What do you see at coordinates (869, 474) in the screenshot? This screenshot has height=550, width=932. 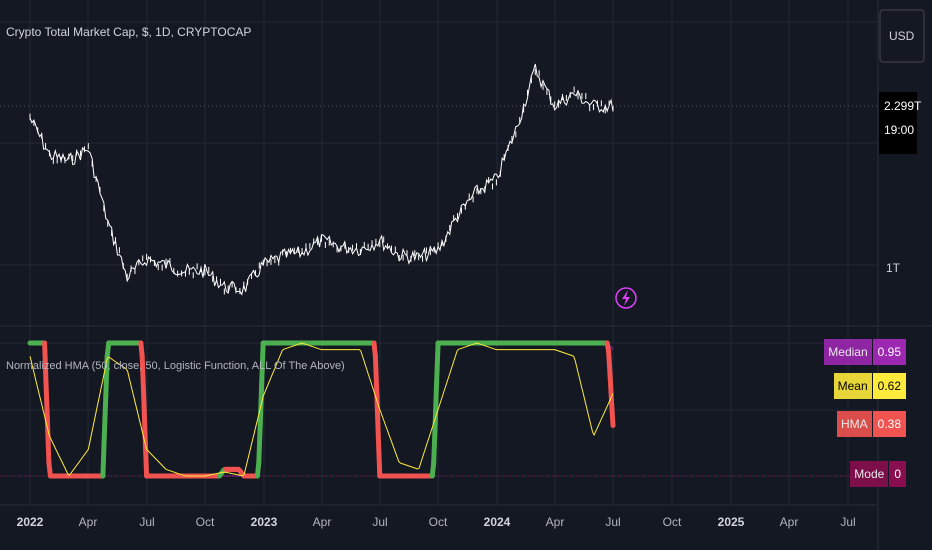 I see `badge-name: Mode` at bounding box center [869, 474].